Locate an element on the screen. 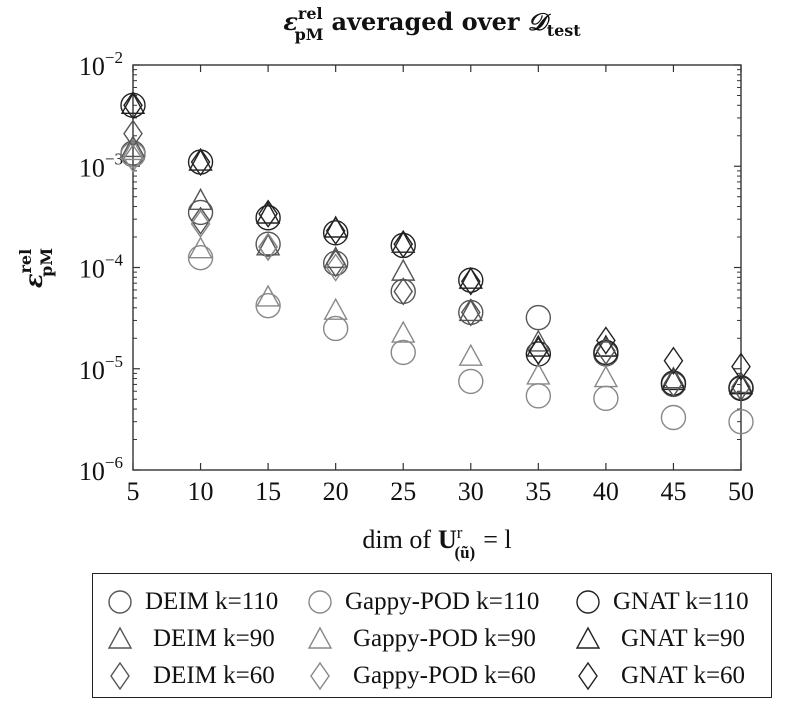 The width and height of the screenshot is (786, 708). x-tick-labels: 5 10 15 20 25 30 35 40 45 50 is located at coordinates (441, 491).